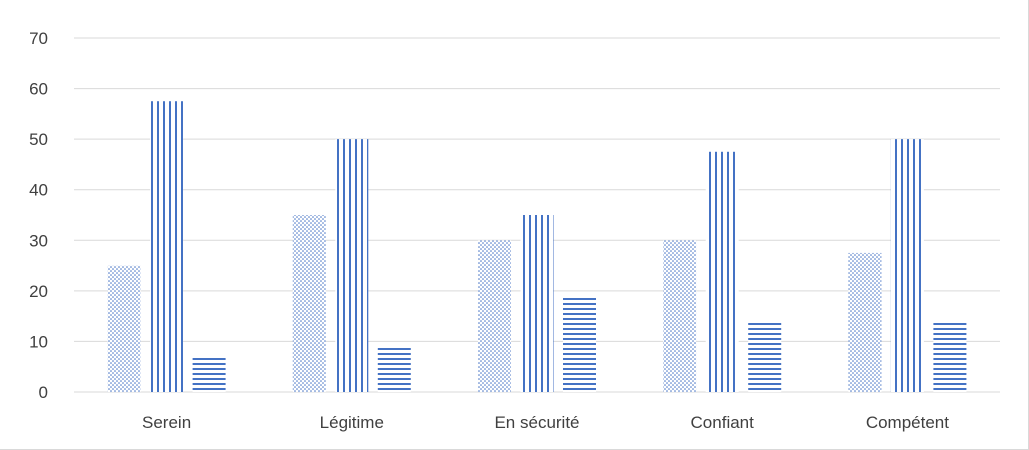  I want to click on y-tick-label: 10, so click(38, 341).